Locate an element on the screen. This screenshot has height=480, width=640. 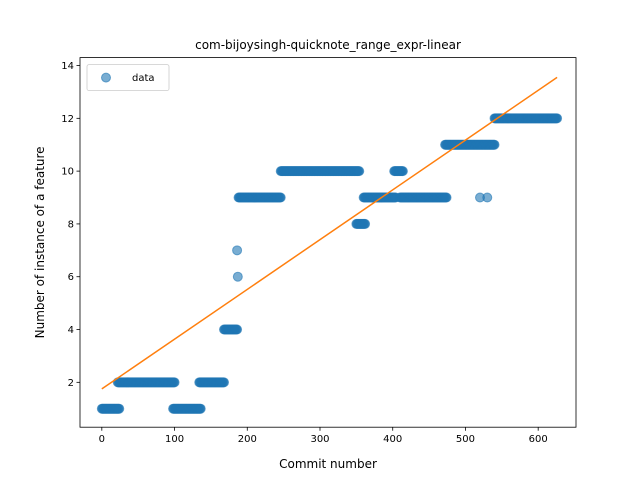
x-tick-label: 100 is located at coordinates (174, 439).